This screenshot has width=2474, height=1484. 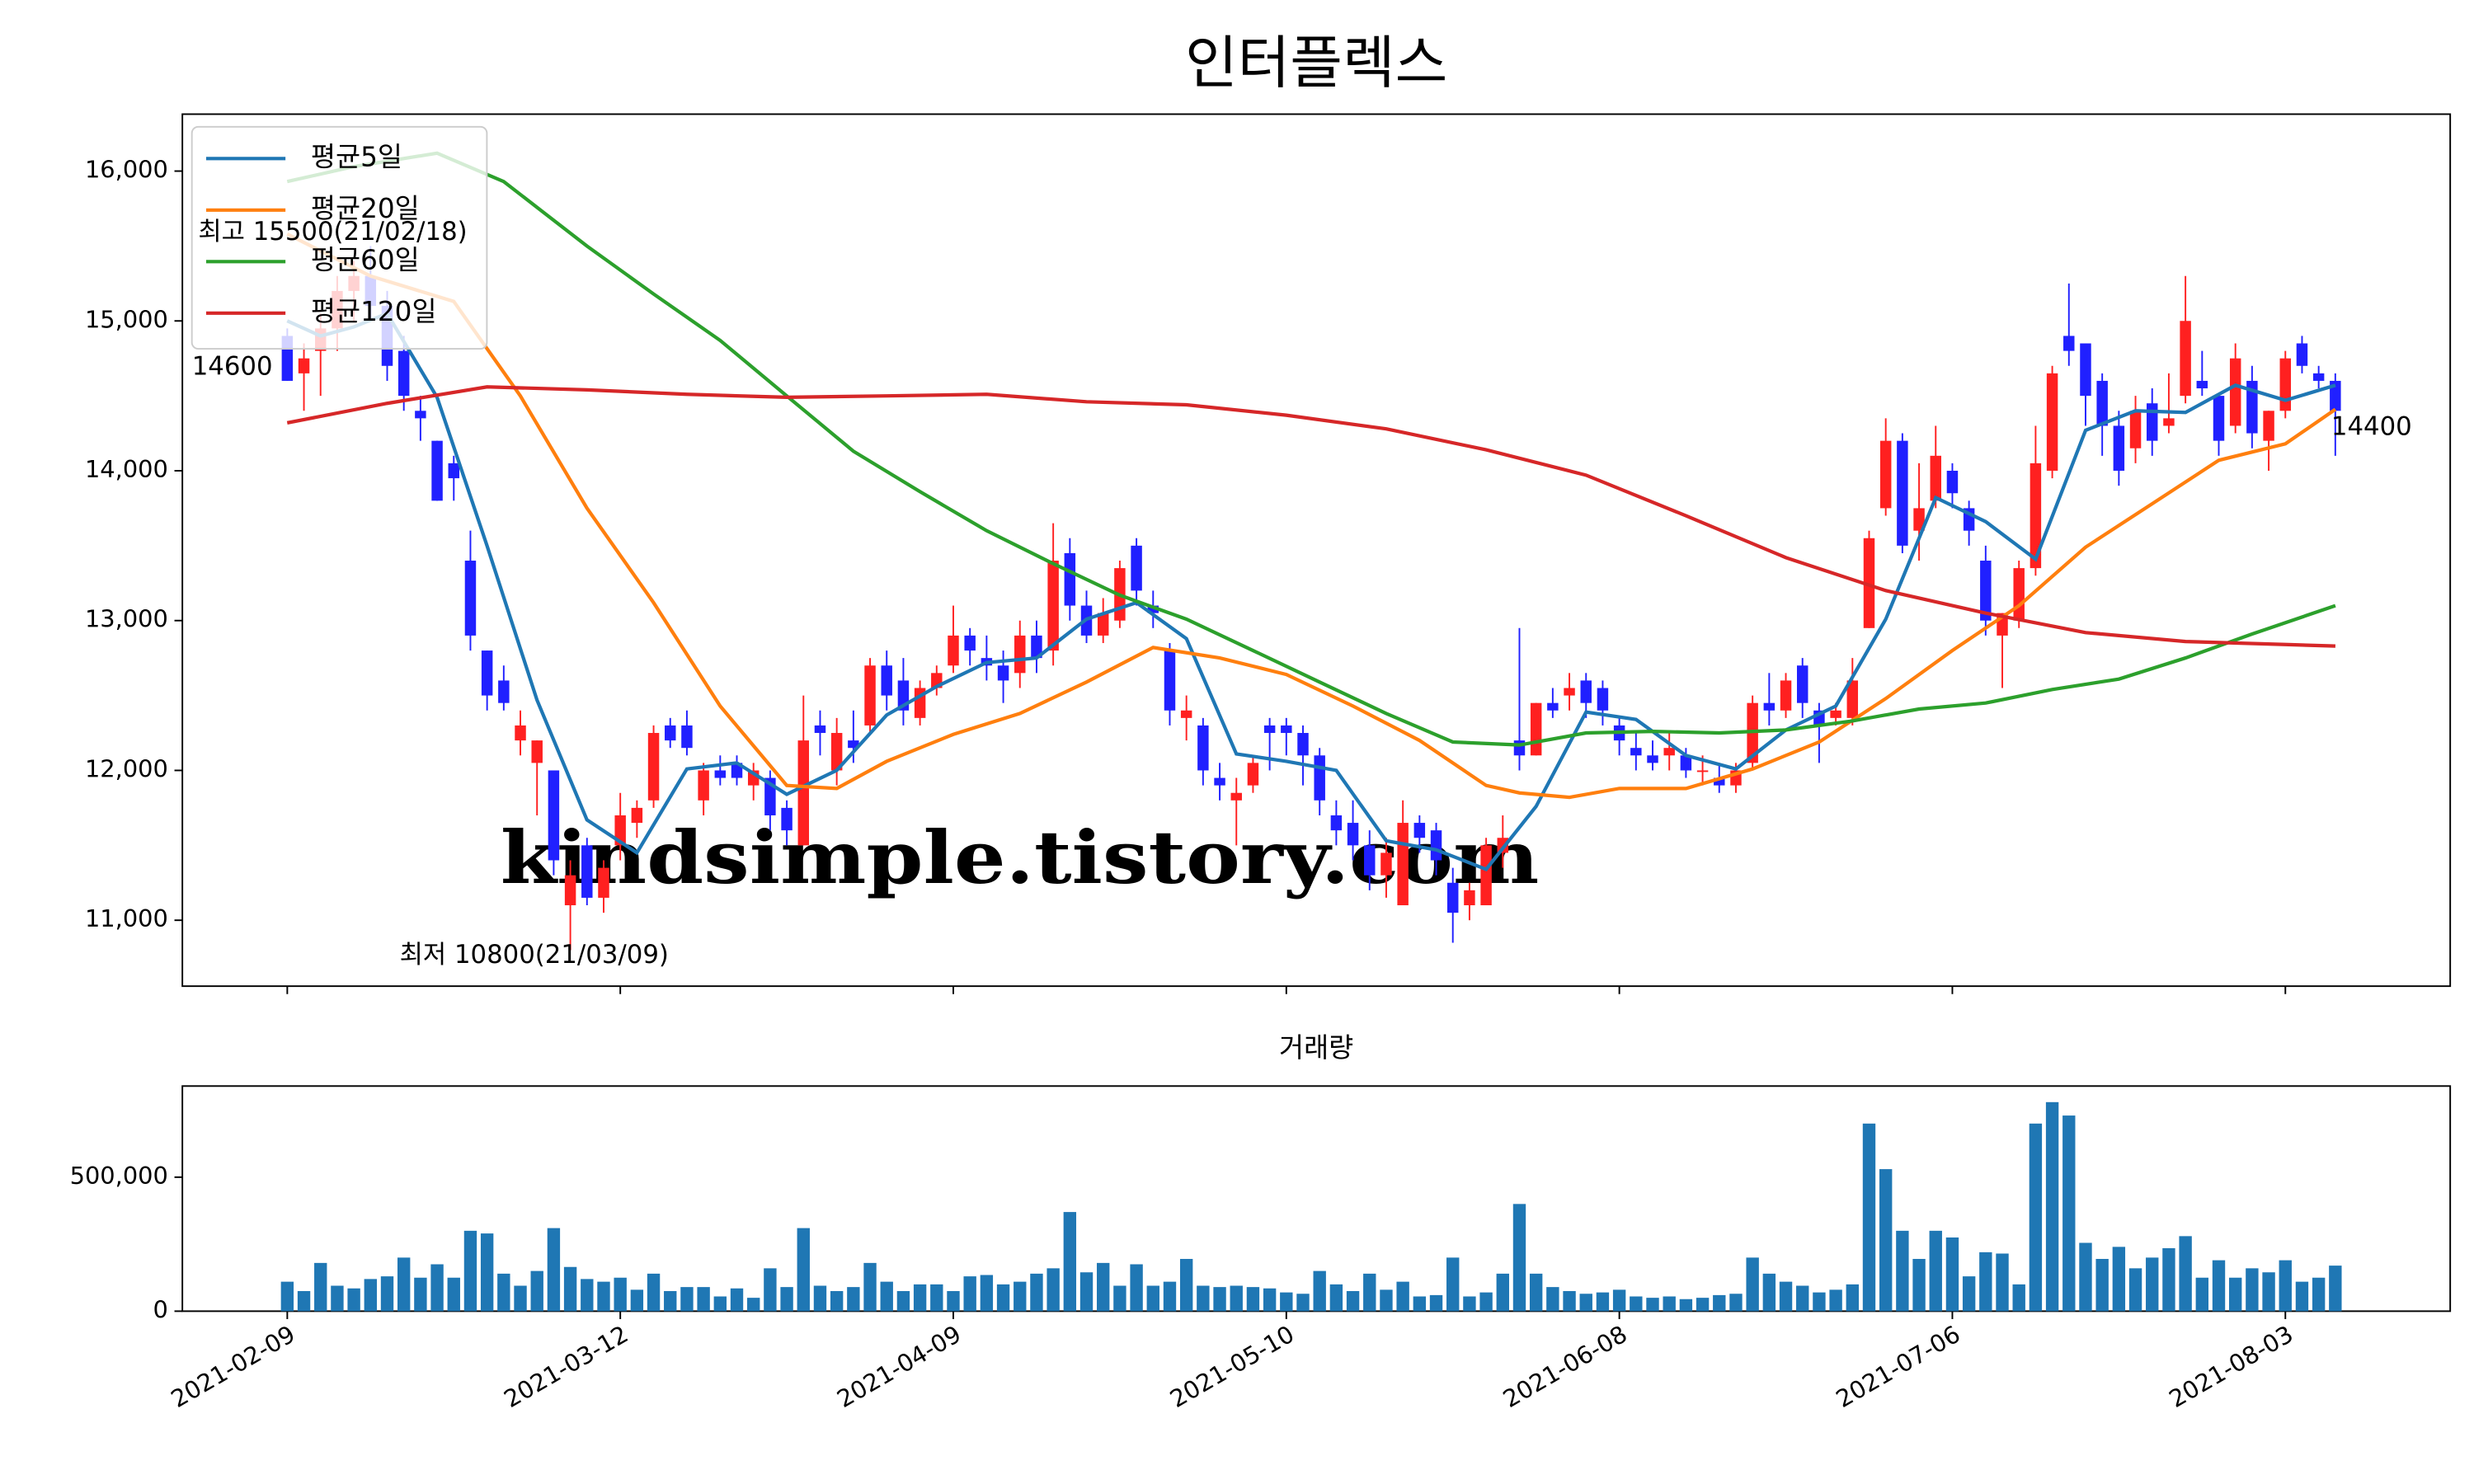 What do you see at coordinates (126, 619) in the screenshot?
I see `y-tick-label: 13,000` at bounding box center [126, 619].